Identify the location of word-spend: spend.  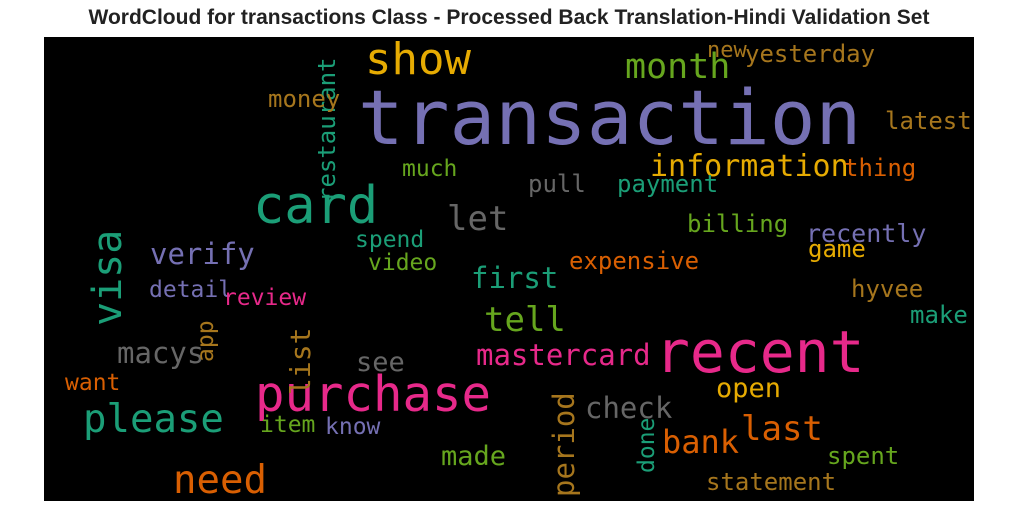
(390, 240).